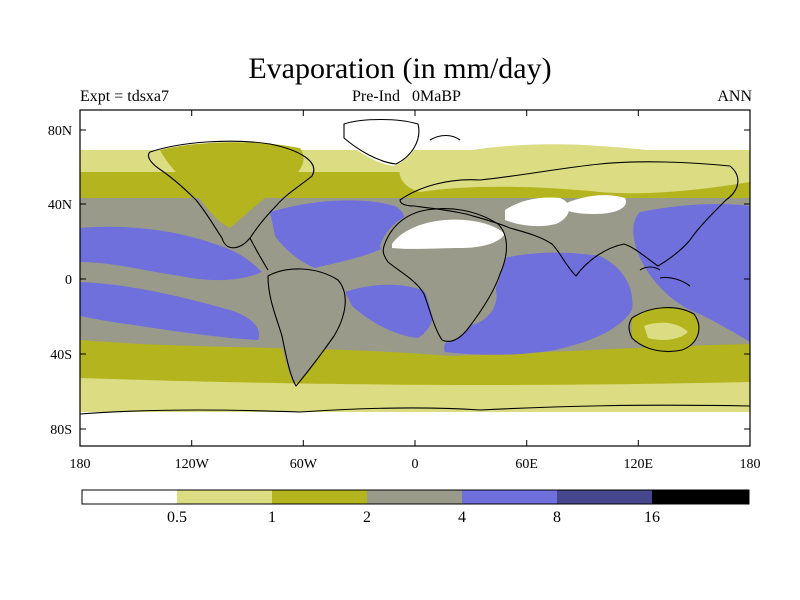 Image resolution: width=800 pixels, height=600 pixels. I want to click on legend-label-0: 0.5, so click(177, 517).